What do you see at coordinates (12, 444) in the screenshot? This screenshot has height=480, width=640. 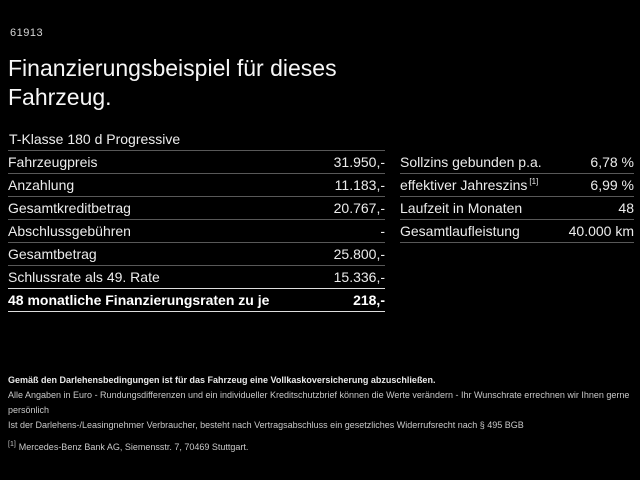 I see `footnote-marker: [1]` at bounding box center [12, 444].